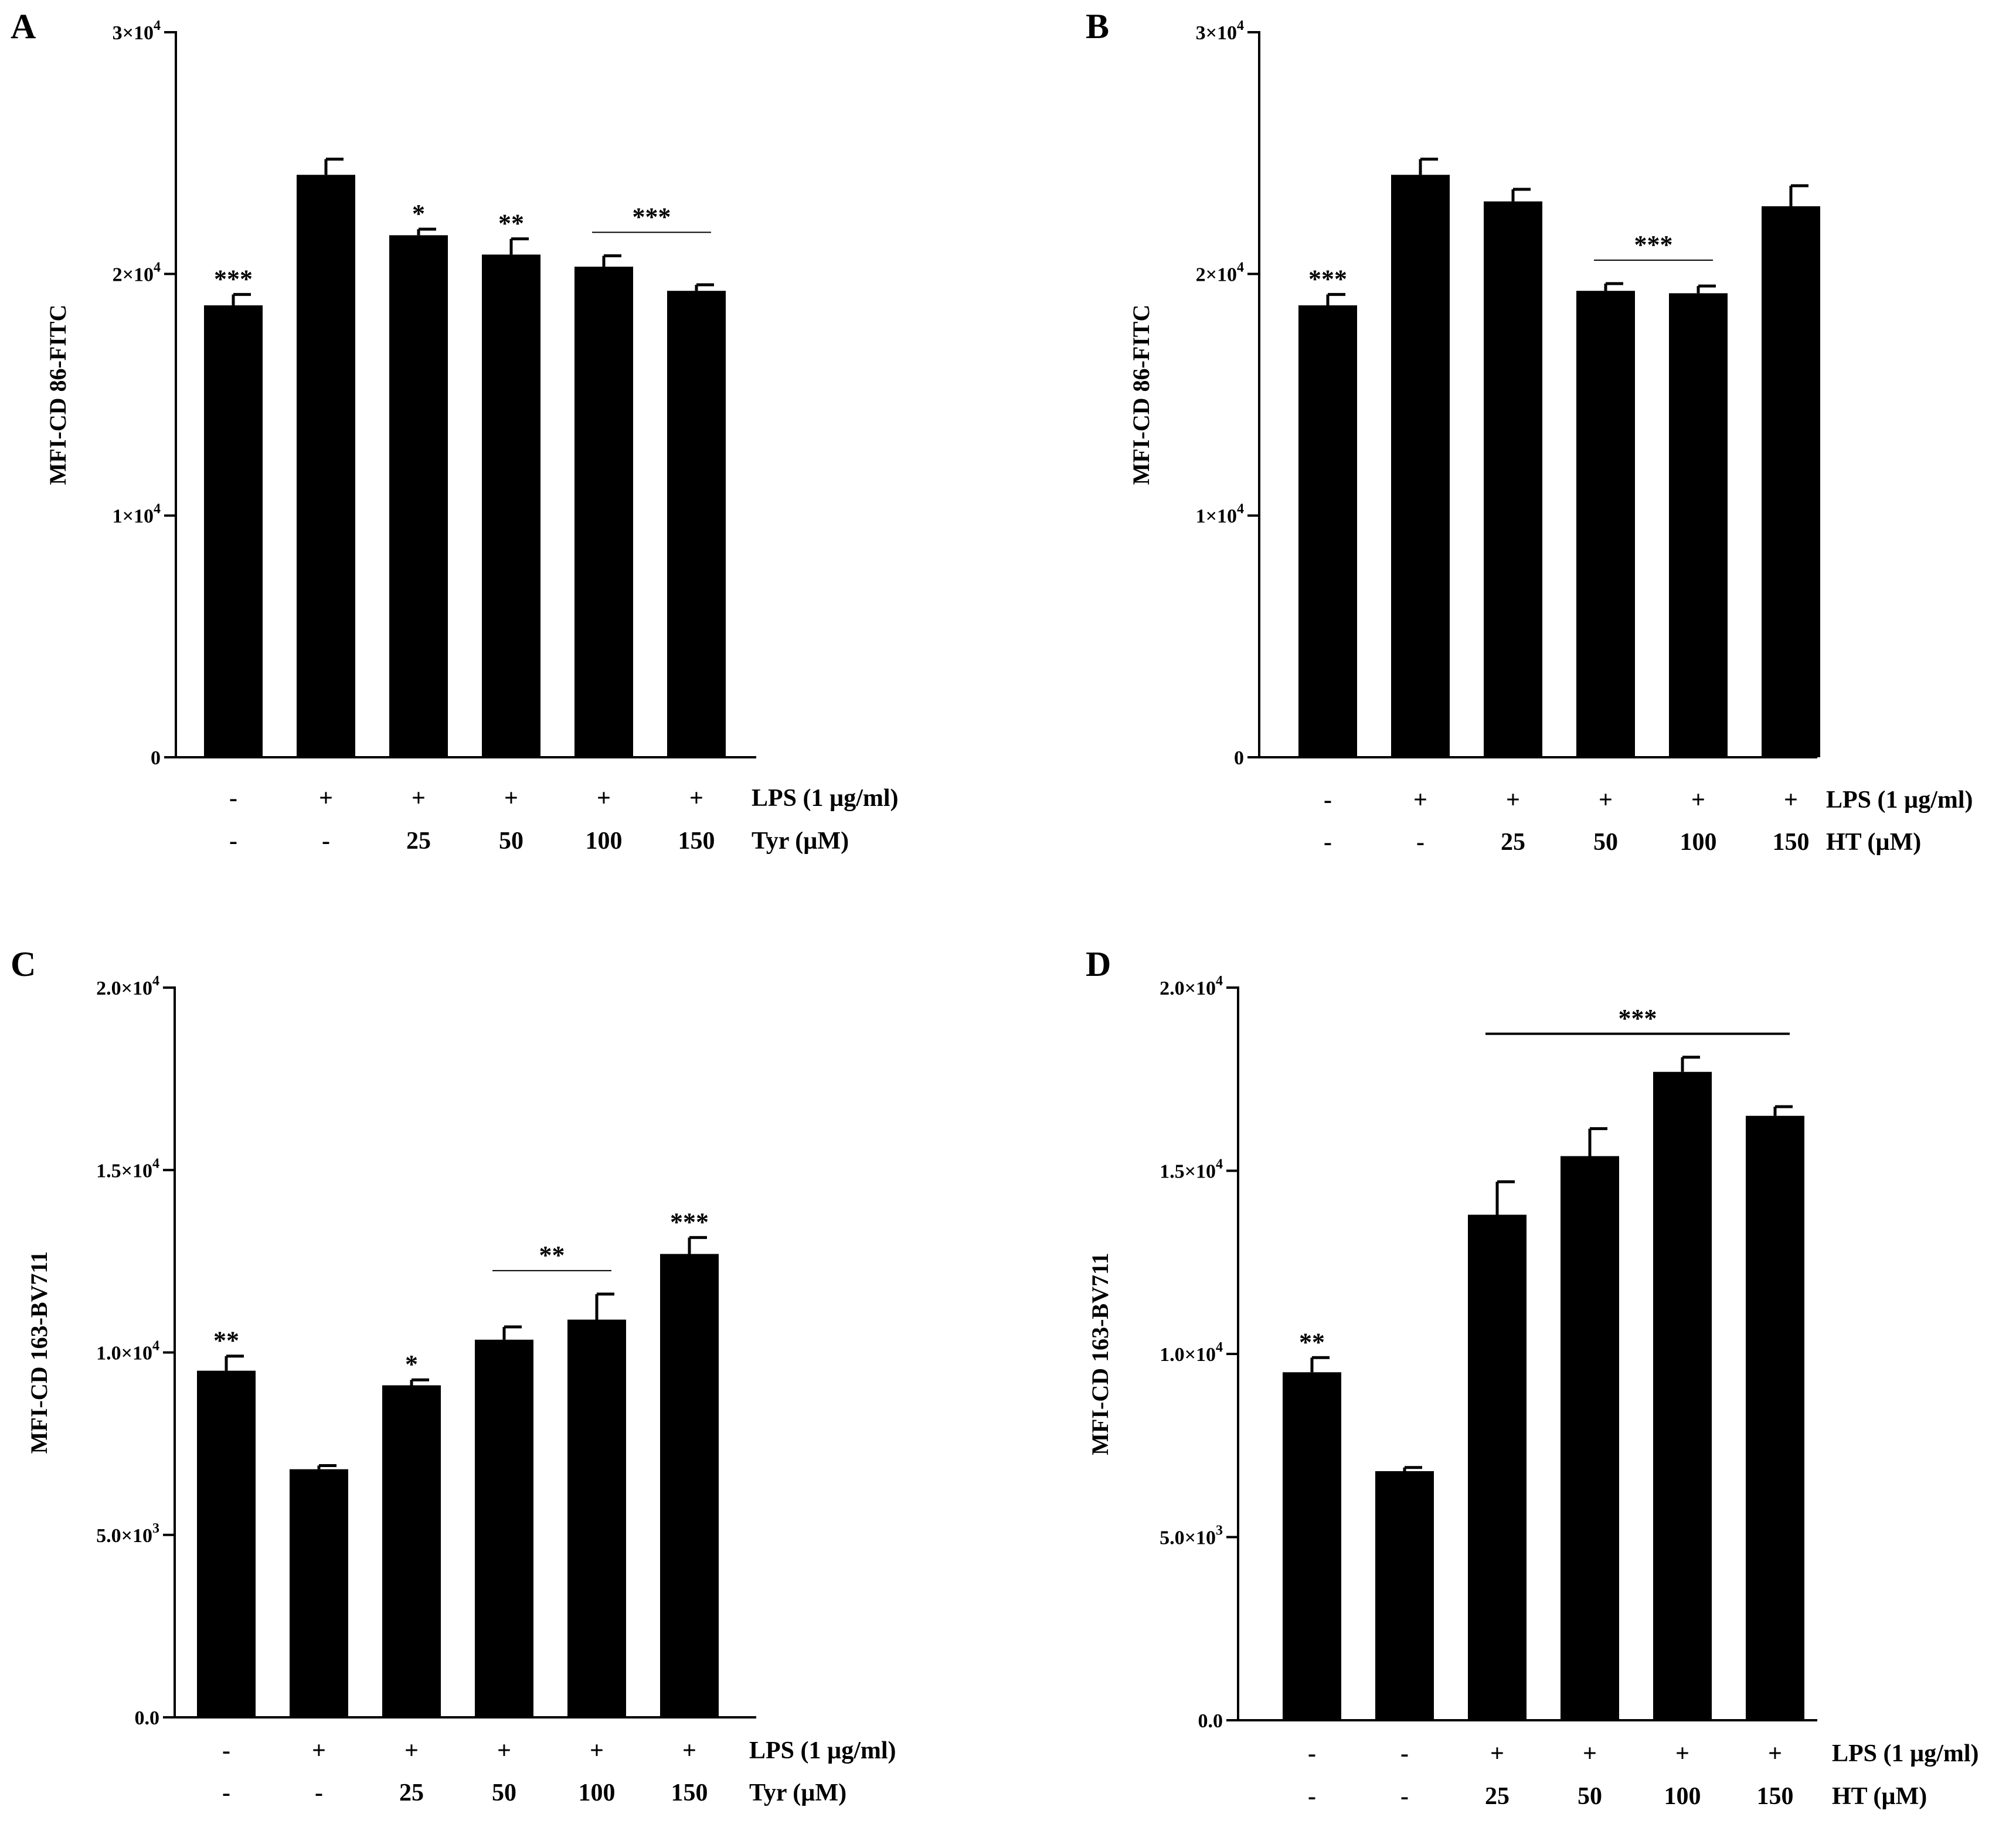  I want to click on y-tick-label: 1.0×10⁴, so click(127, 1351).